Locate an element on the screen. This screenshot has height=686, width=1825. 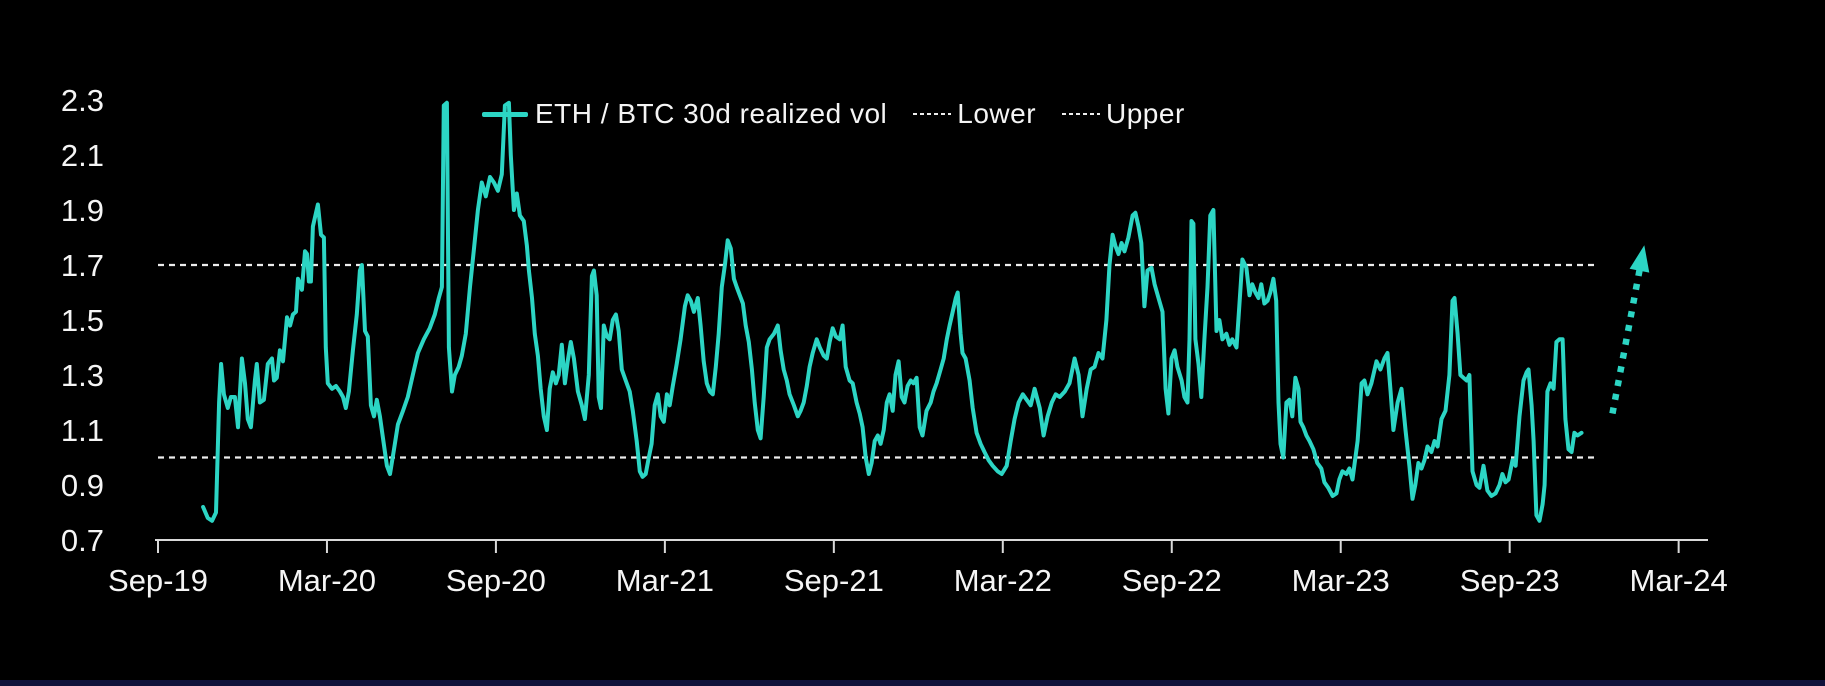
x-axis-label: Mar-21 is located at coordinates (665, 580).